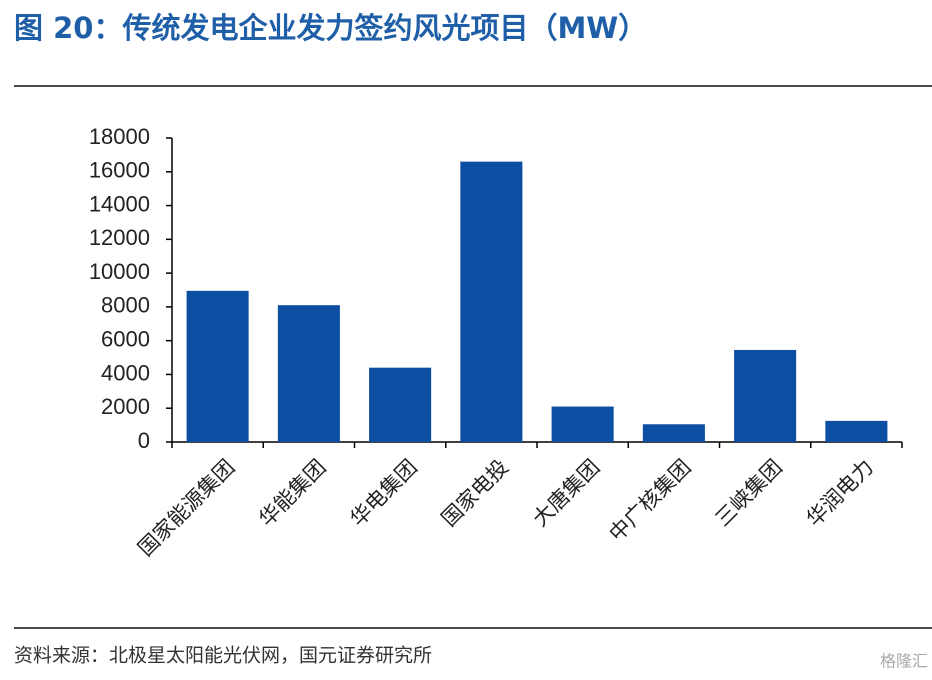 The image size is (932, 680). Describe the element at coordinates (749, 493) in the screenshot. I see `x-tick-label: 三峡集团` at that location.